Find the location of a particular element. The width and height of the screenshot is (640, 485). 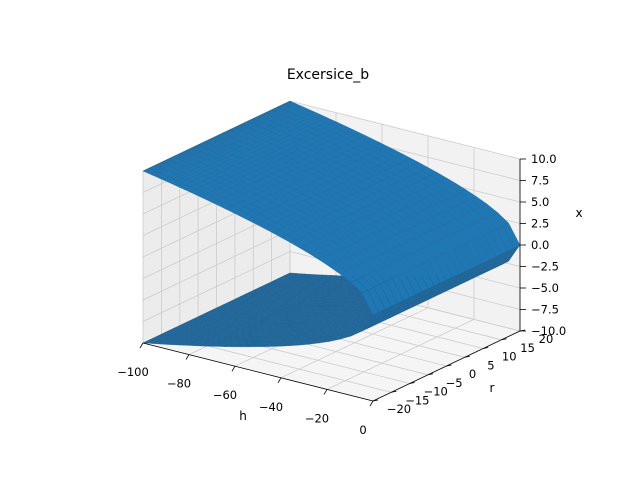

x-axis-line is located at coordinates (258, 372).